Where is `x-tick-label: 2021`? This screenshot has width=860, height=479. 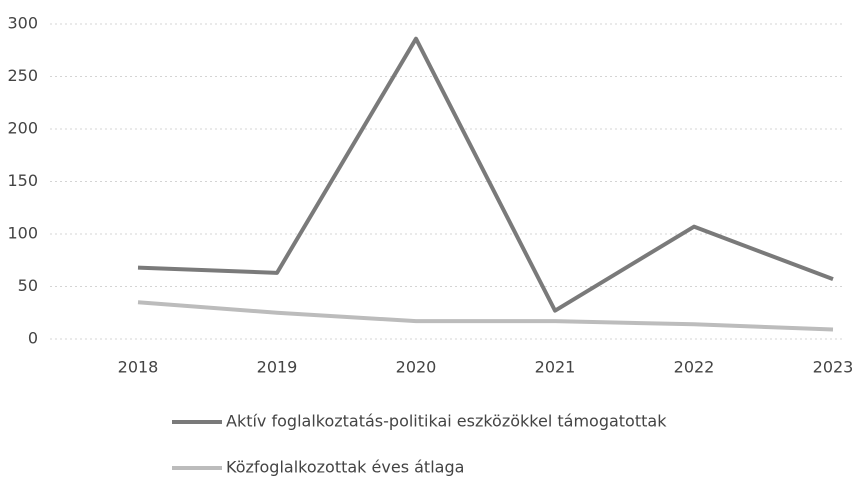
x-tick-label: 2021 is located at coordinates (555, 367).